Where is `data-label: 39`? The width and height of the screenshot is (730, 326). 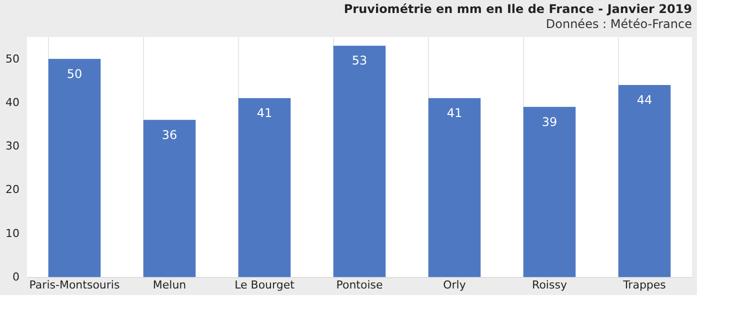 data-label: 39 is located at coordinates (550, 121).